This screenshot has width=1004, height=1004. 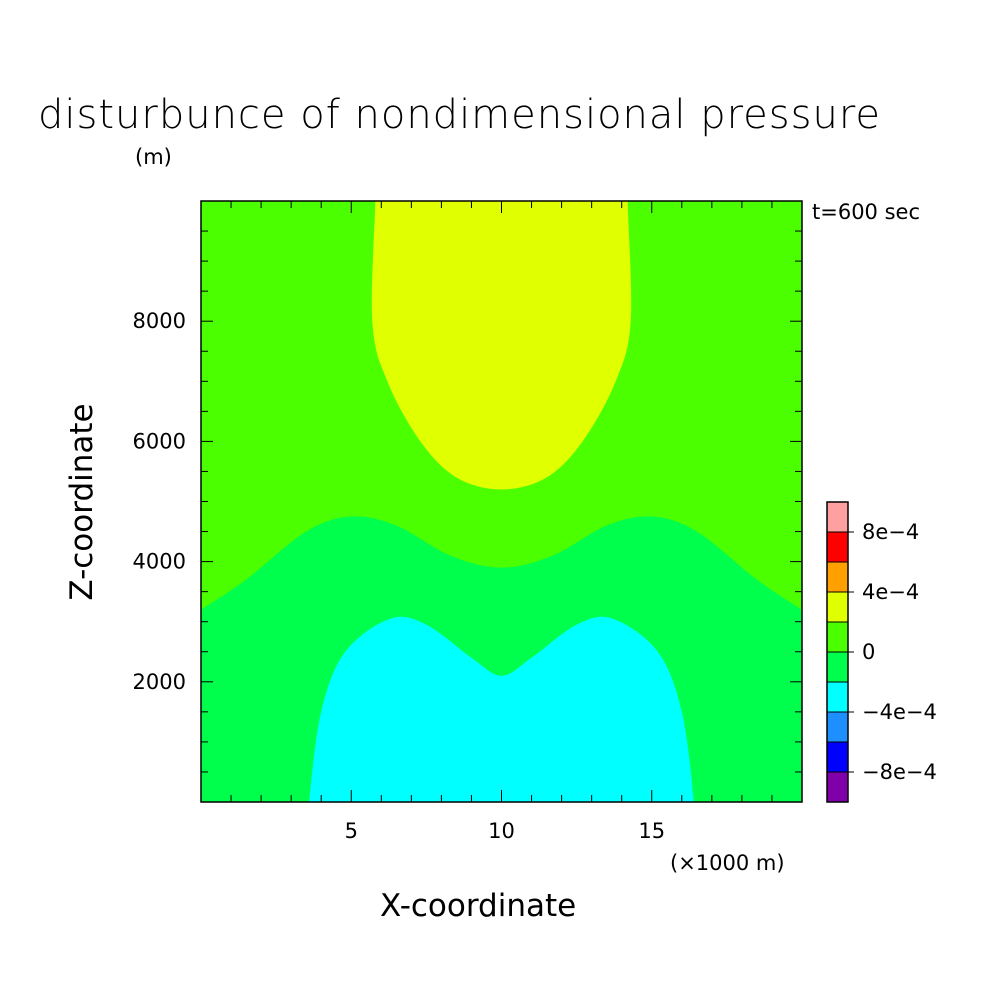 I want to click on unit-label: (m), so click(x=153, y=157).